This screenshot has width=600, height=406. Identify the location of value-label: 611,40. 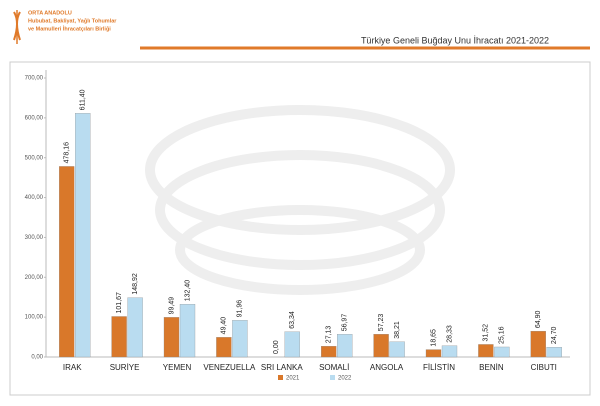
(83, 99).